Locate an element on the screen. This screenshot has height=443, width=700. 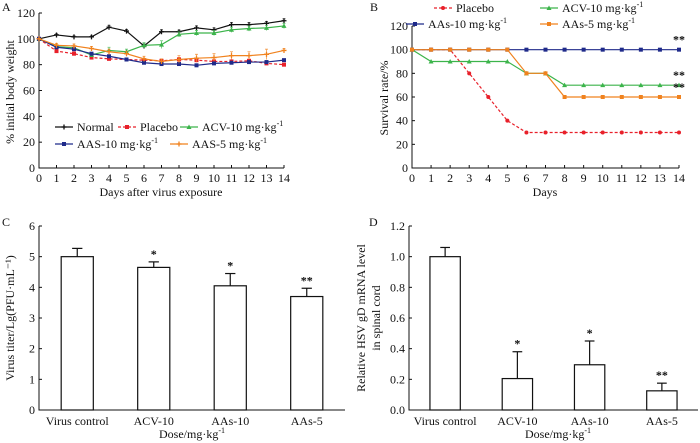
series-aas-5-mg-kg: ** is located at coordinates (547, 73).